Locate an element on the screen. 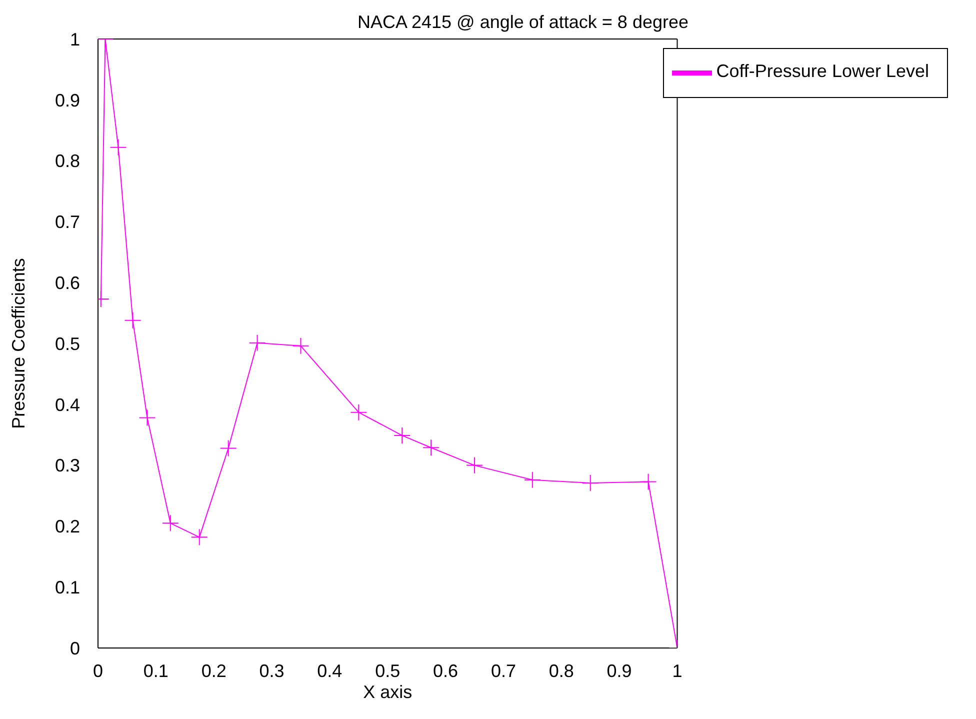  y-tick-label: 0.2 is located at coordinates (67, 526).